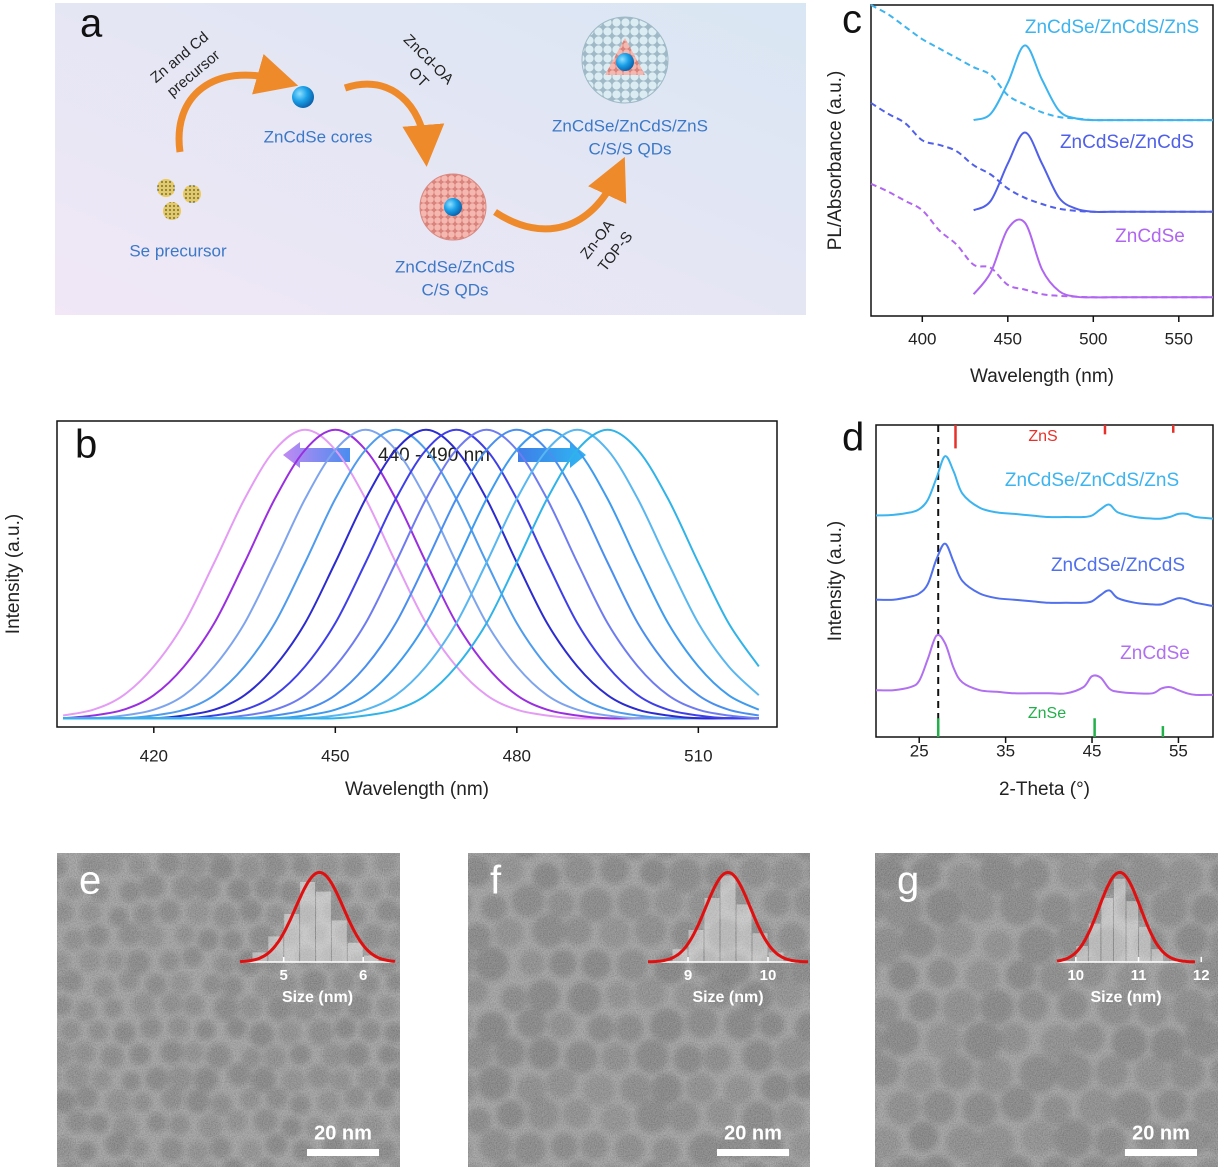  I want to click on panel-label: b, so click(86, 445).